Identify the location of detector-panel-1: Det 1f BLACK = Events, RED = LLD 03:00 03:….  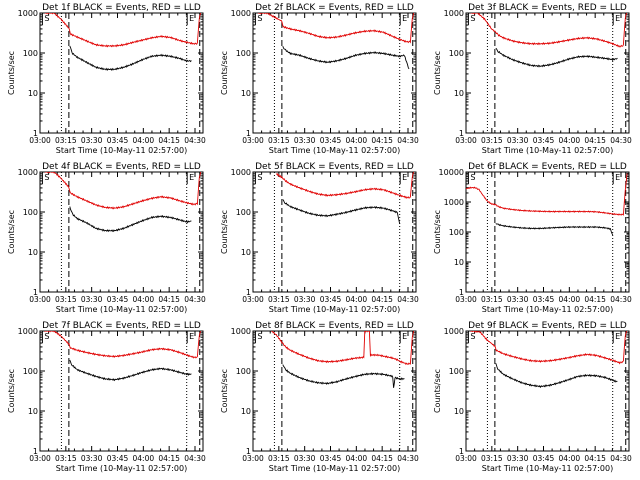
(106, 79).